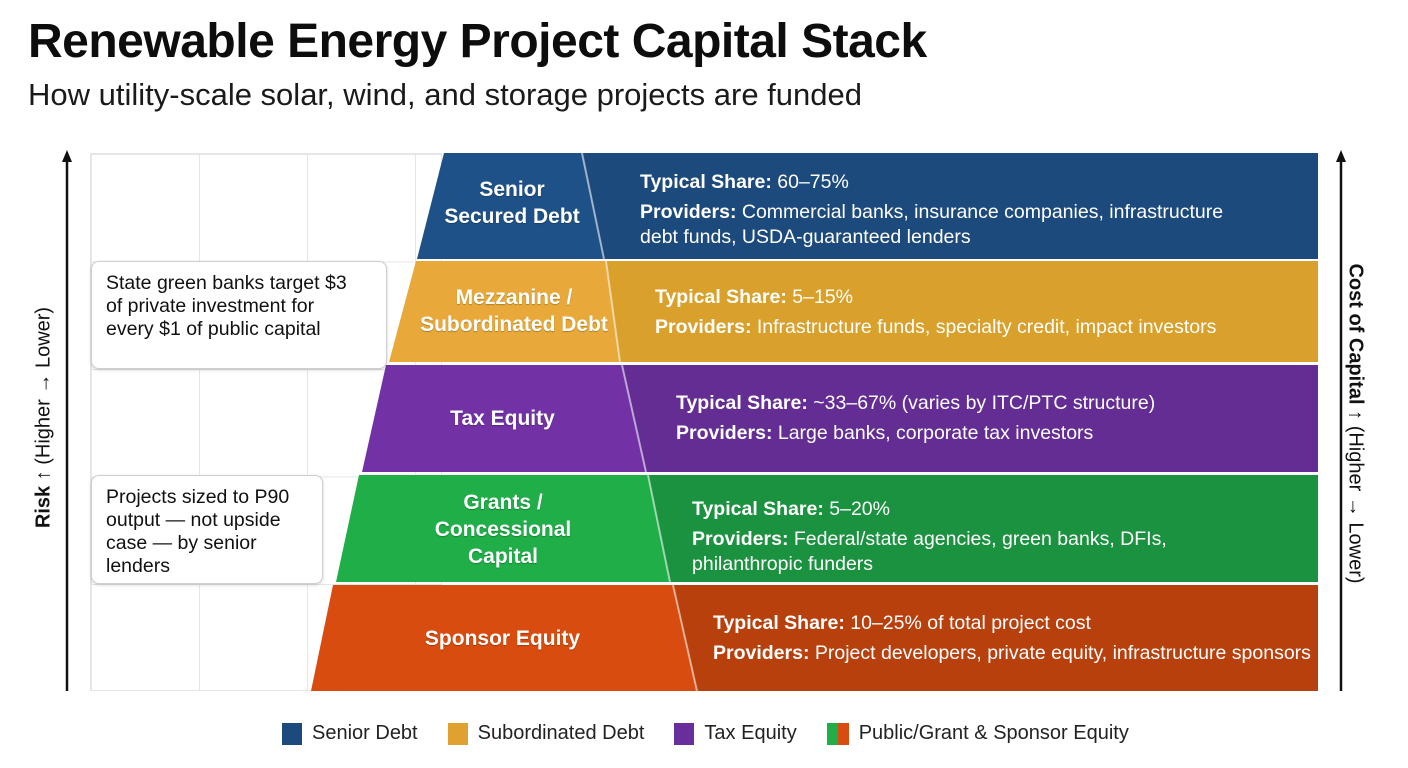 This screenshot has height=768, width=1408. I want to click on callout-line: State green banks target $3, so click(226, 283).